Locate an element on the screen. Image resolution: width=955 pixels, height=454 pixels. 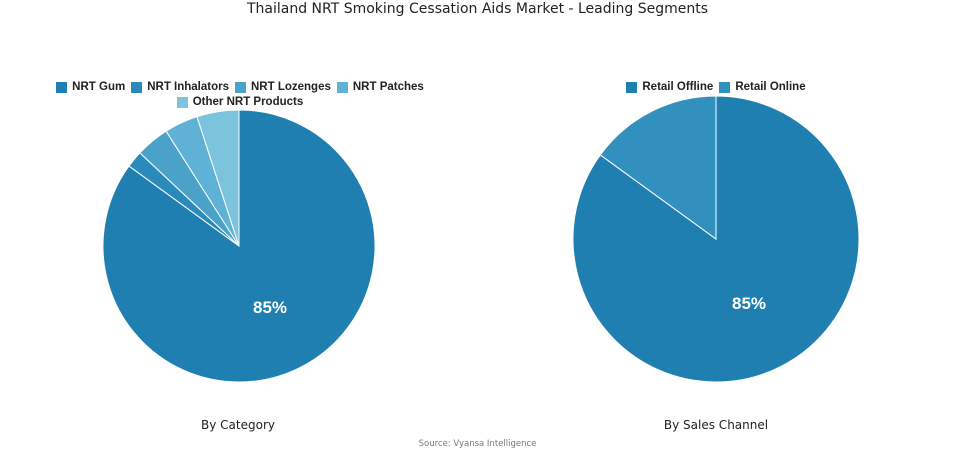
channel-subtitle: By Sales Channel is located at coordinates (716, 425).